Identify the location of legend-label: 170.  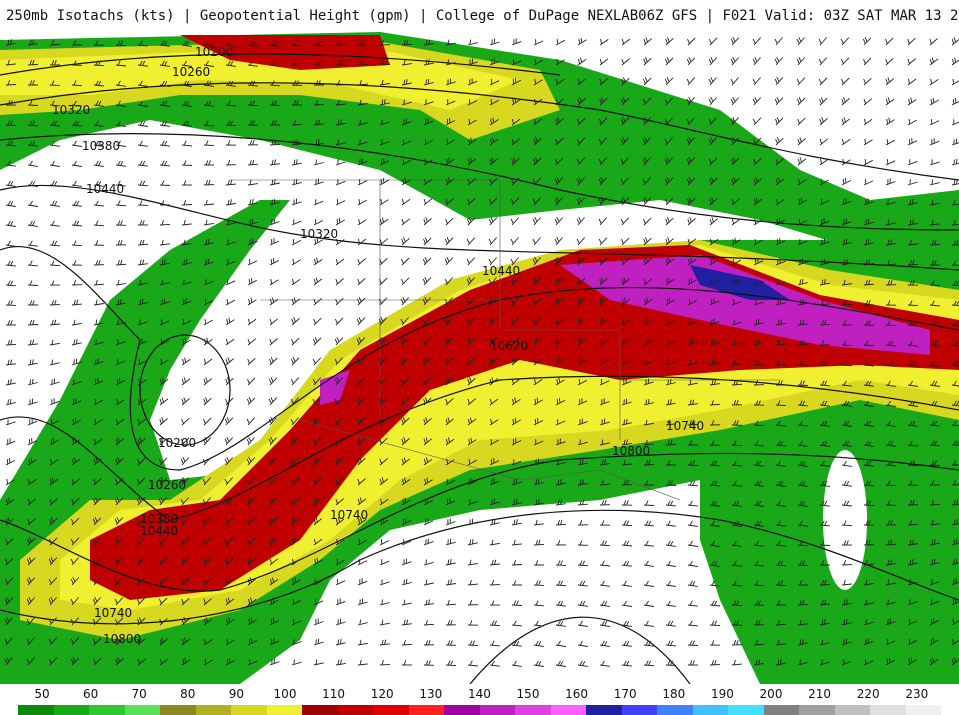
(625, 694).